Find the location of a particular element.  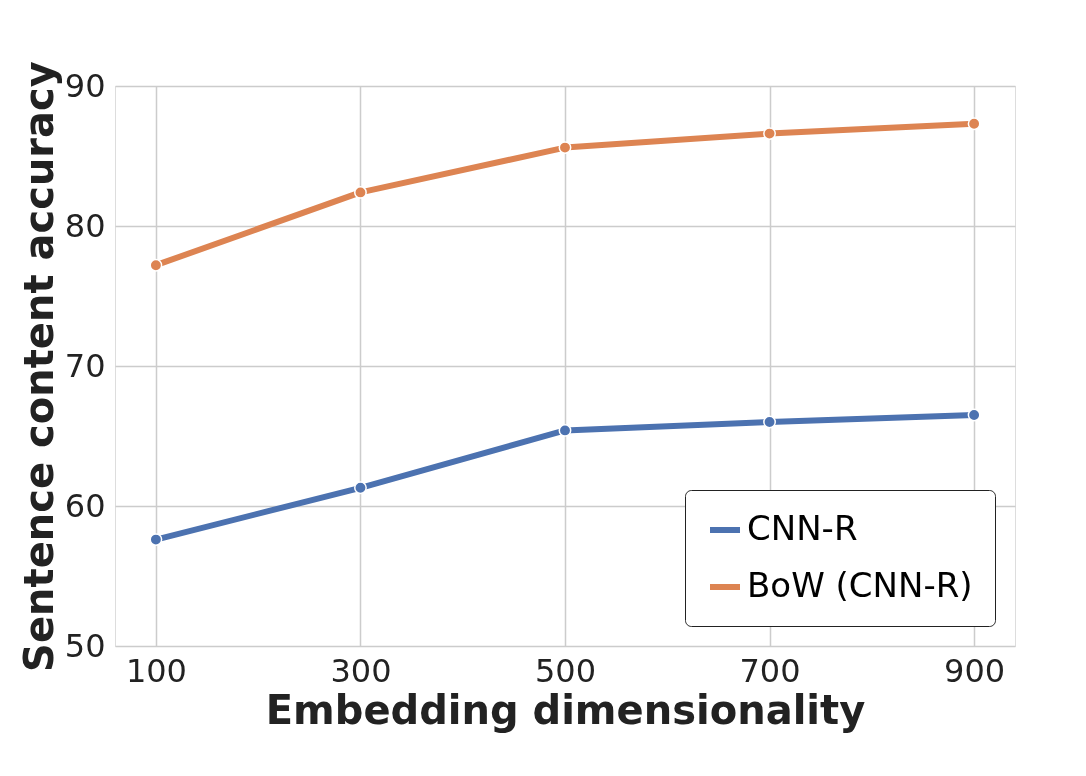

legend-label: BoW (CNN-R) is located at coordinates (860, 585).